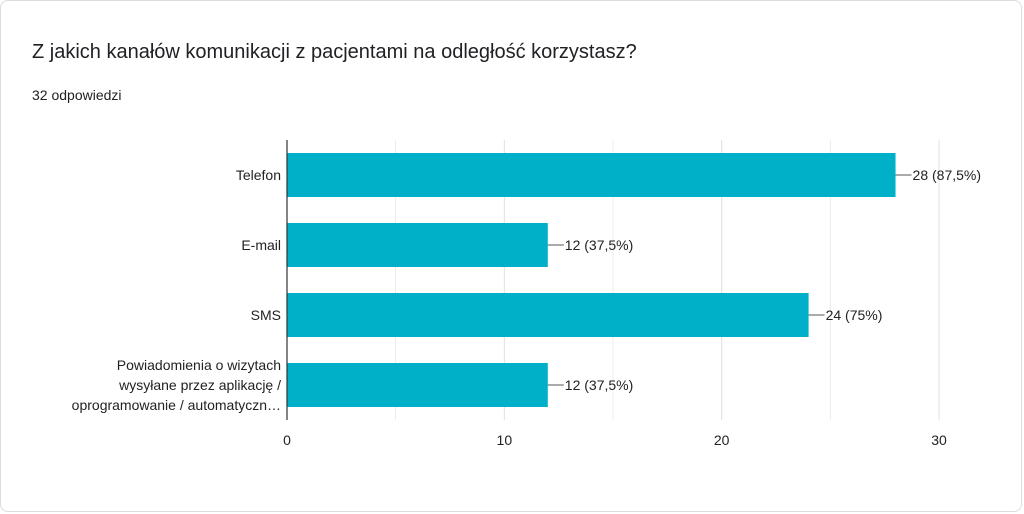  Describe the element at coordinates (77, 95) in the screenshot. I see `response-count: 32 odpowiedzi` at that location.